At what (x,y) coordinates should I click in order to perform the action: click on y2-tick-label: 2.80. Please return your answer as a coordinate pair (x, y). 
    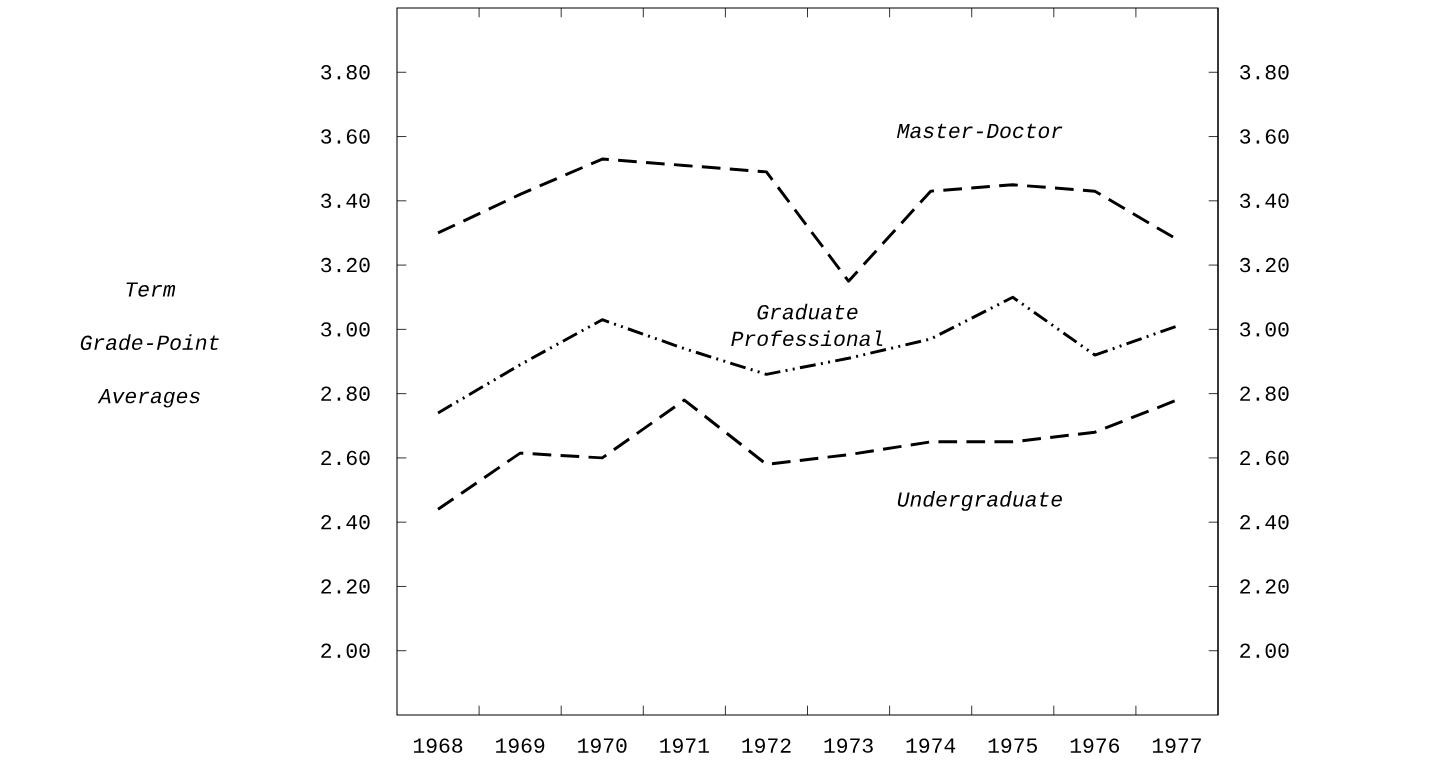
    Looking at the image, I should click on (1264, 393).